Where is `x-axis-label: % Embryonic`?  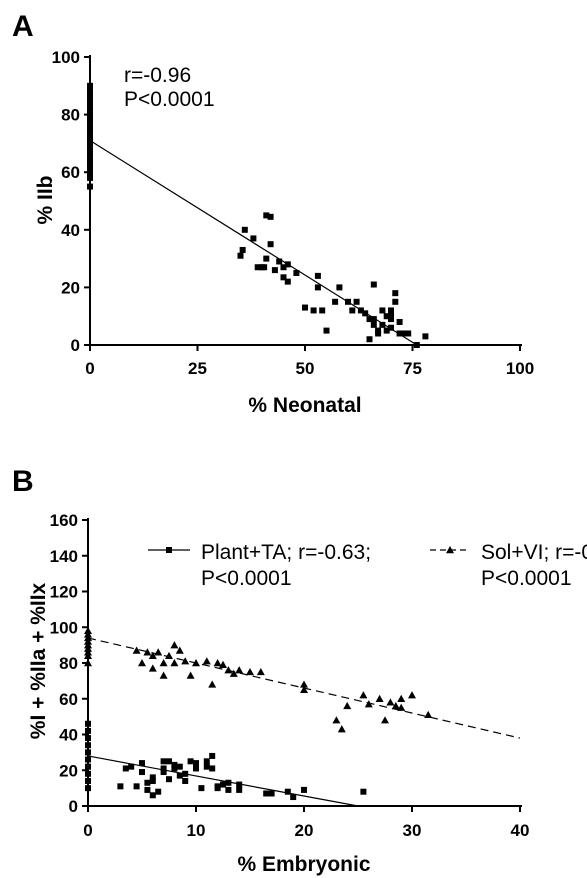 x-axis-label: % Embryonic is located at coordinates (303, 864).